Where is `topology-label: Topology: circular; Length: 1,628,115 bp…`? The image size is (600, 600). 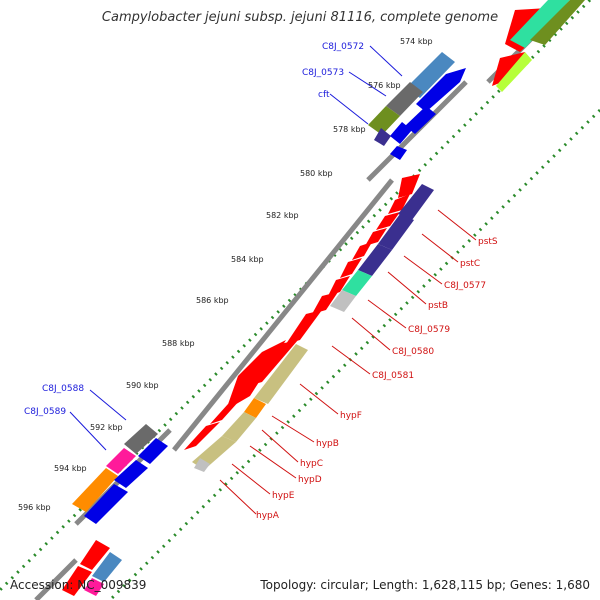 topology-label: Topology: circular; Length: 1,628,115 bp… is located at coordinates (425, 585).